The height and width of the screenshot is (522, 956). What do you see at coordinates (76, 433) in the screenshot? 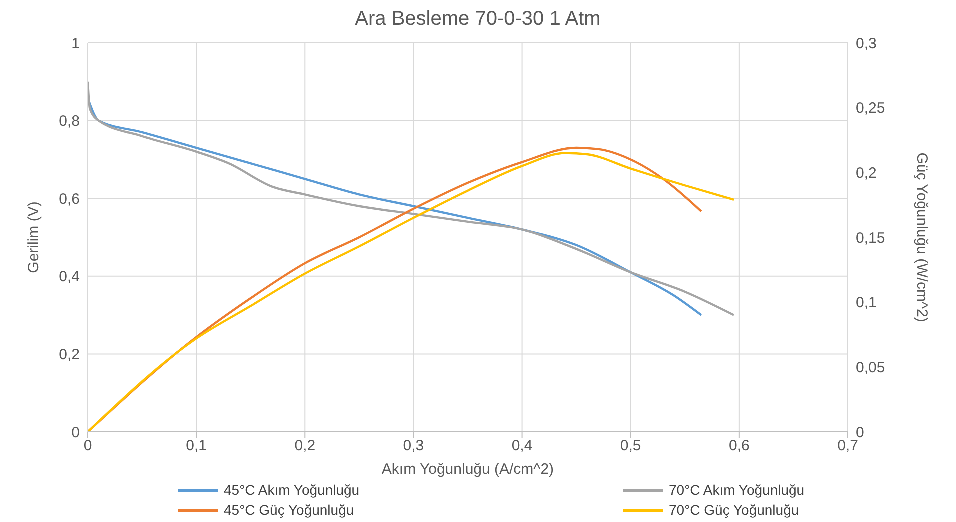
I see `y-tick-label: 0` at bounding box center [76, 433].